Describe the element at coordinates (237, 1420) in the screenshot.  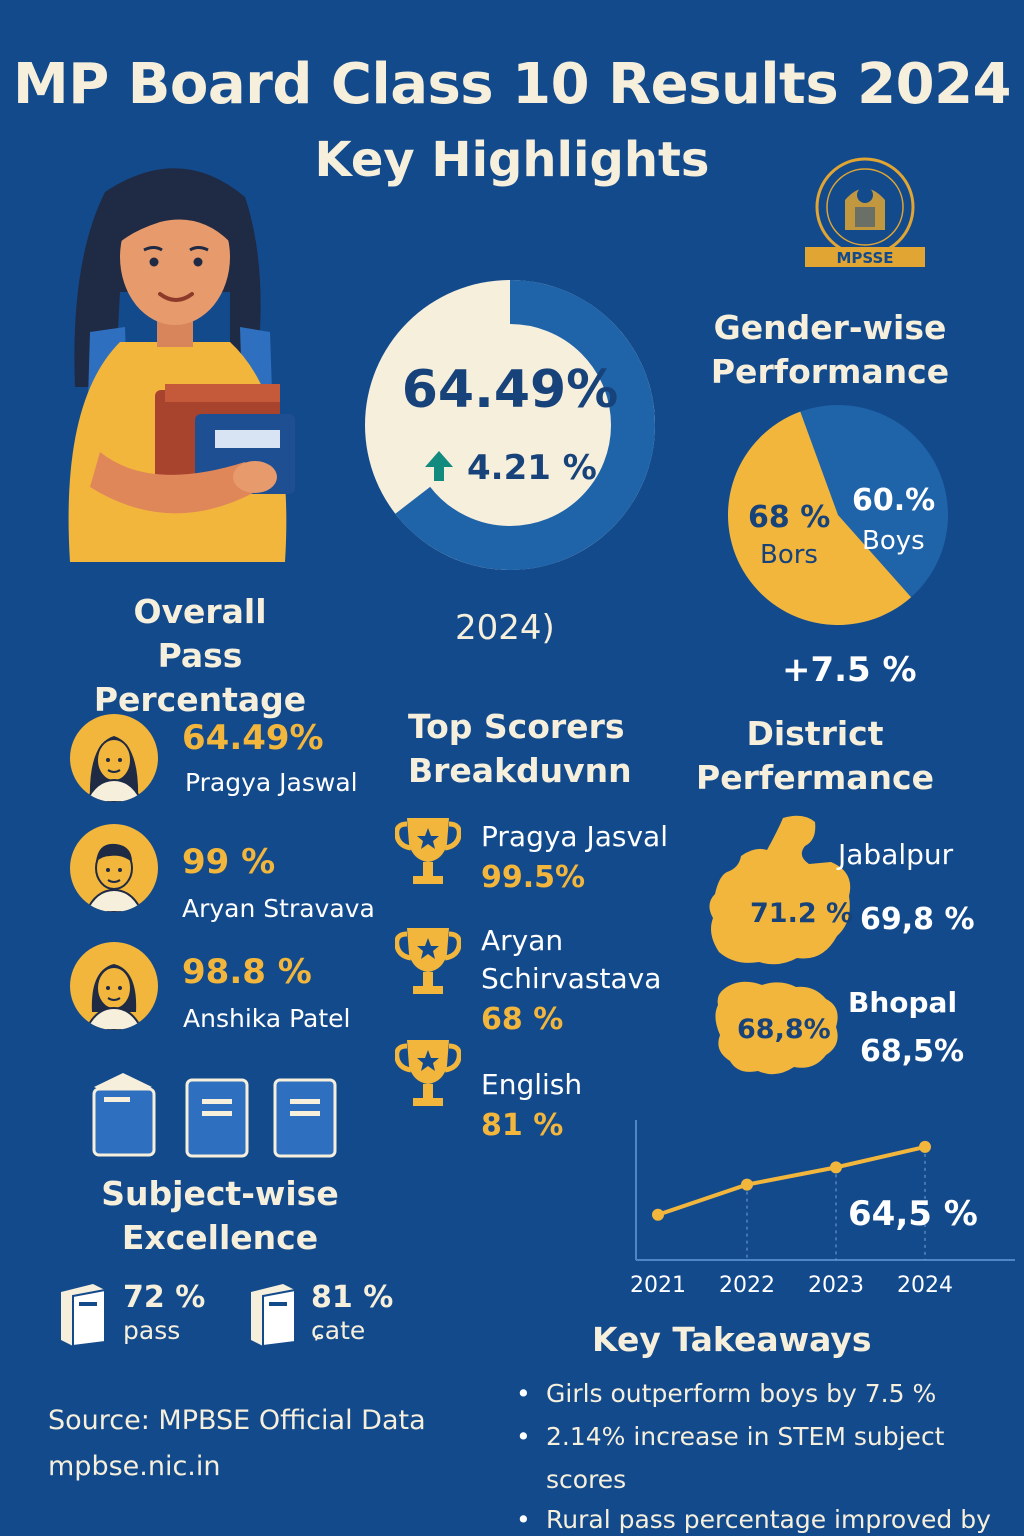
I see `source-text: Source: MPBSE Official Data` at that location.